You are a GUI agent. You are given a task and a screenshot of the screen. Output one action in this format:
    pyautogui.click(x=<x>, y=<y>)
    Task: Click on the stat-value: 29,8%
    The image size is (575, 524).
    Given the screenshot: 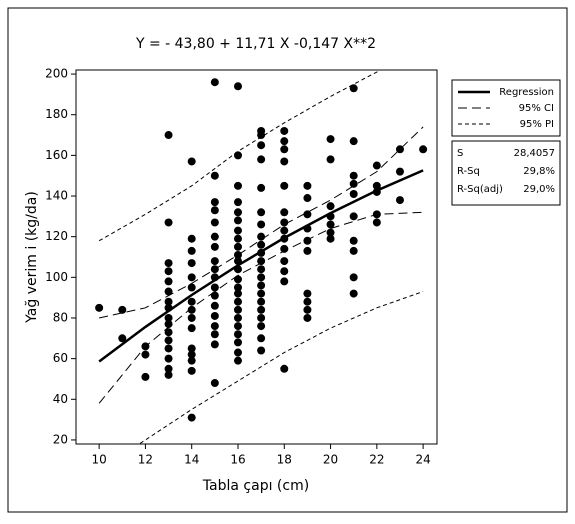 What is the action you would take?
    pyautogui.click(x=539, y=171)
    